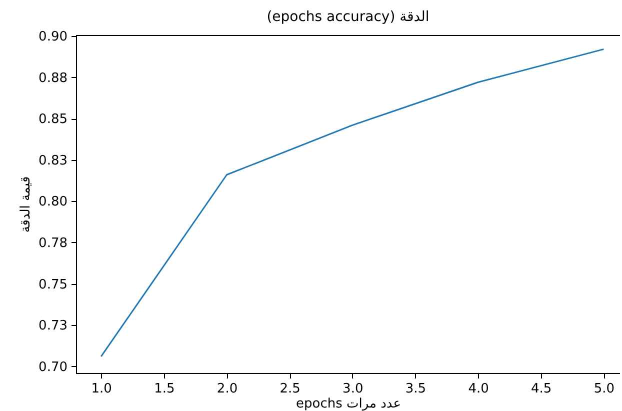 The width and height of the screenshot is (622, 411). I want to click on y-tick-label: 0.88, so click(53, 78).